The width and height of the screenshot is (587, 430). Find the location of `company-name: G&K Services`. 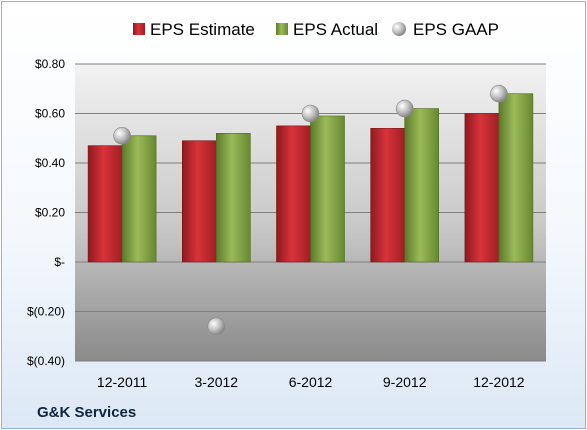

company-name: G&K Services is located at coordinates (86, 412).